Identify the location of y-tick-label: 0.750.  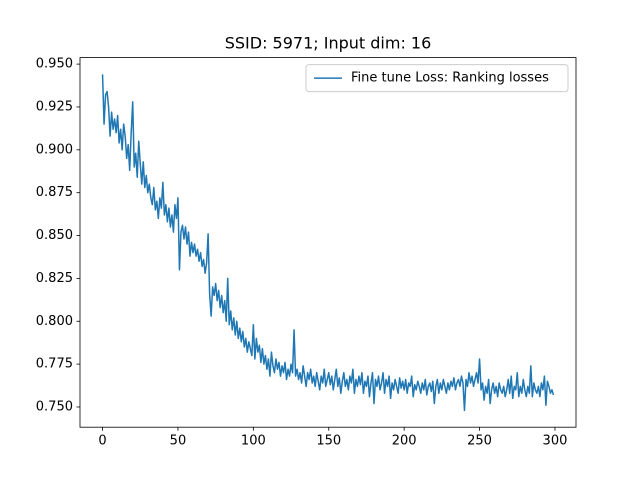
(54, 406).